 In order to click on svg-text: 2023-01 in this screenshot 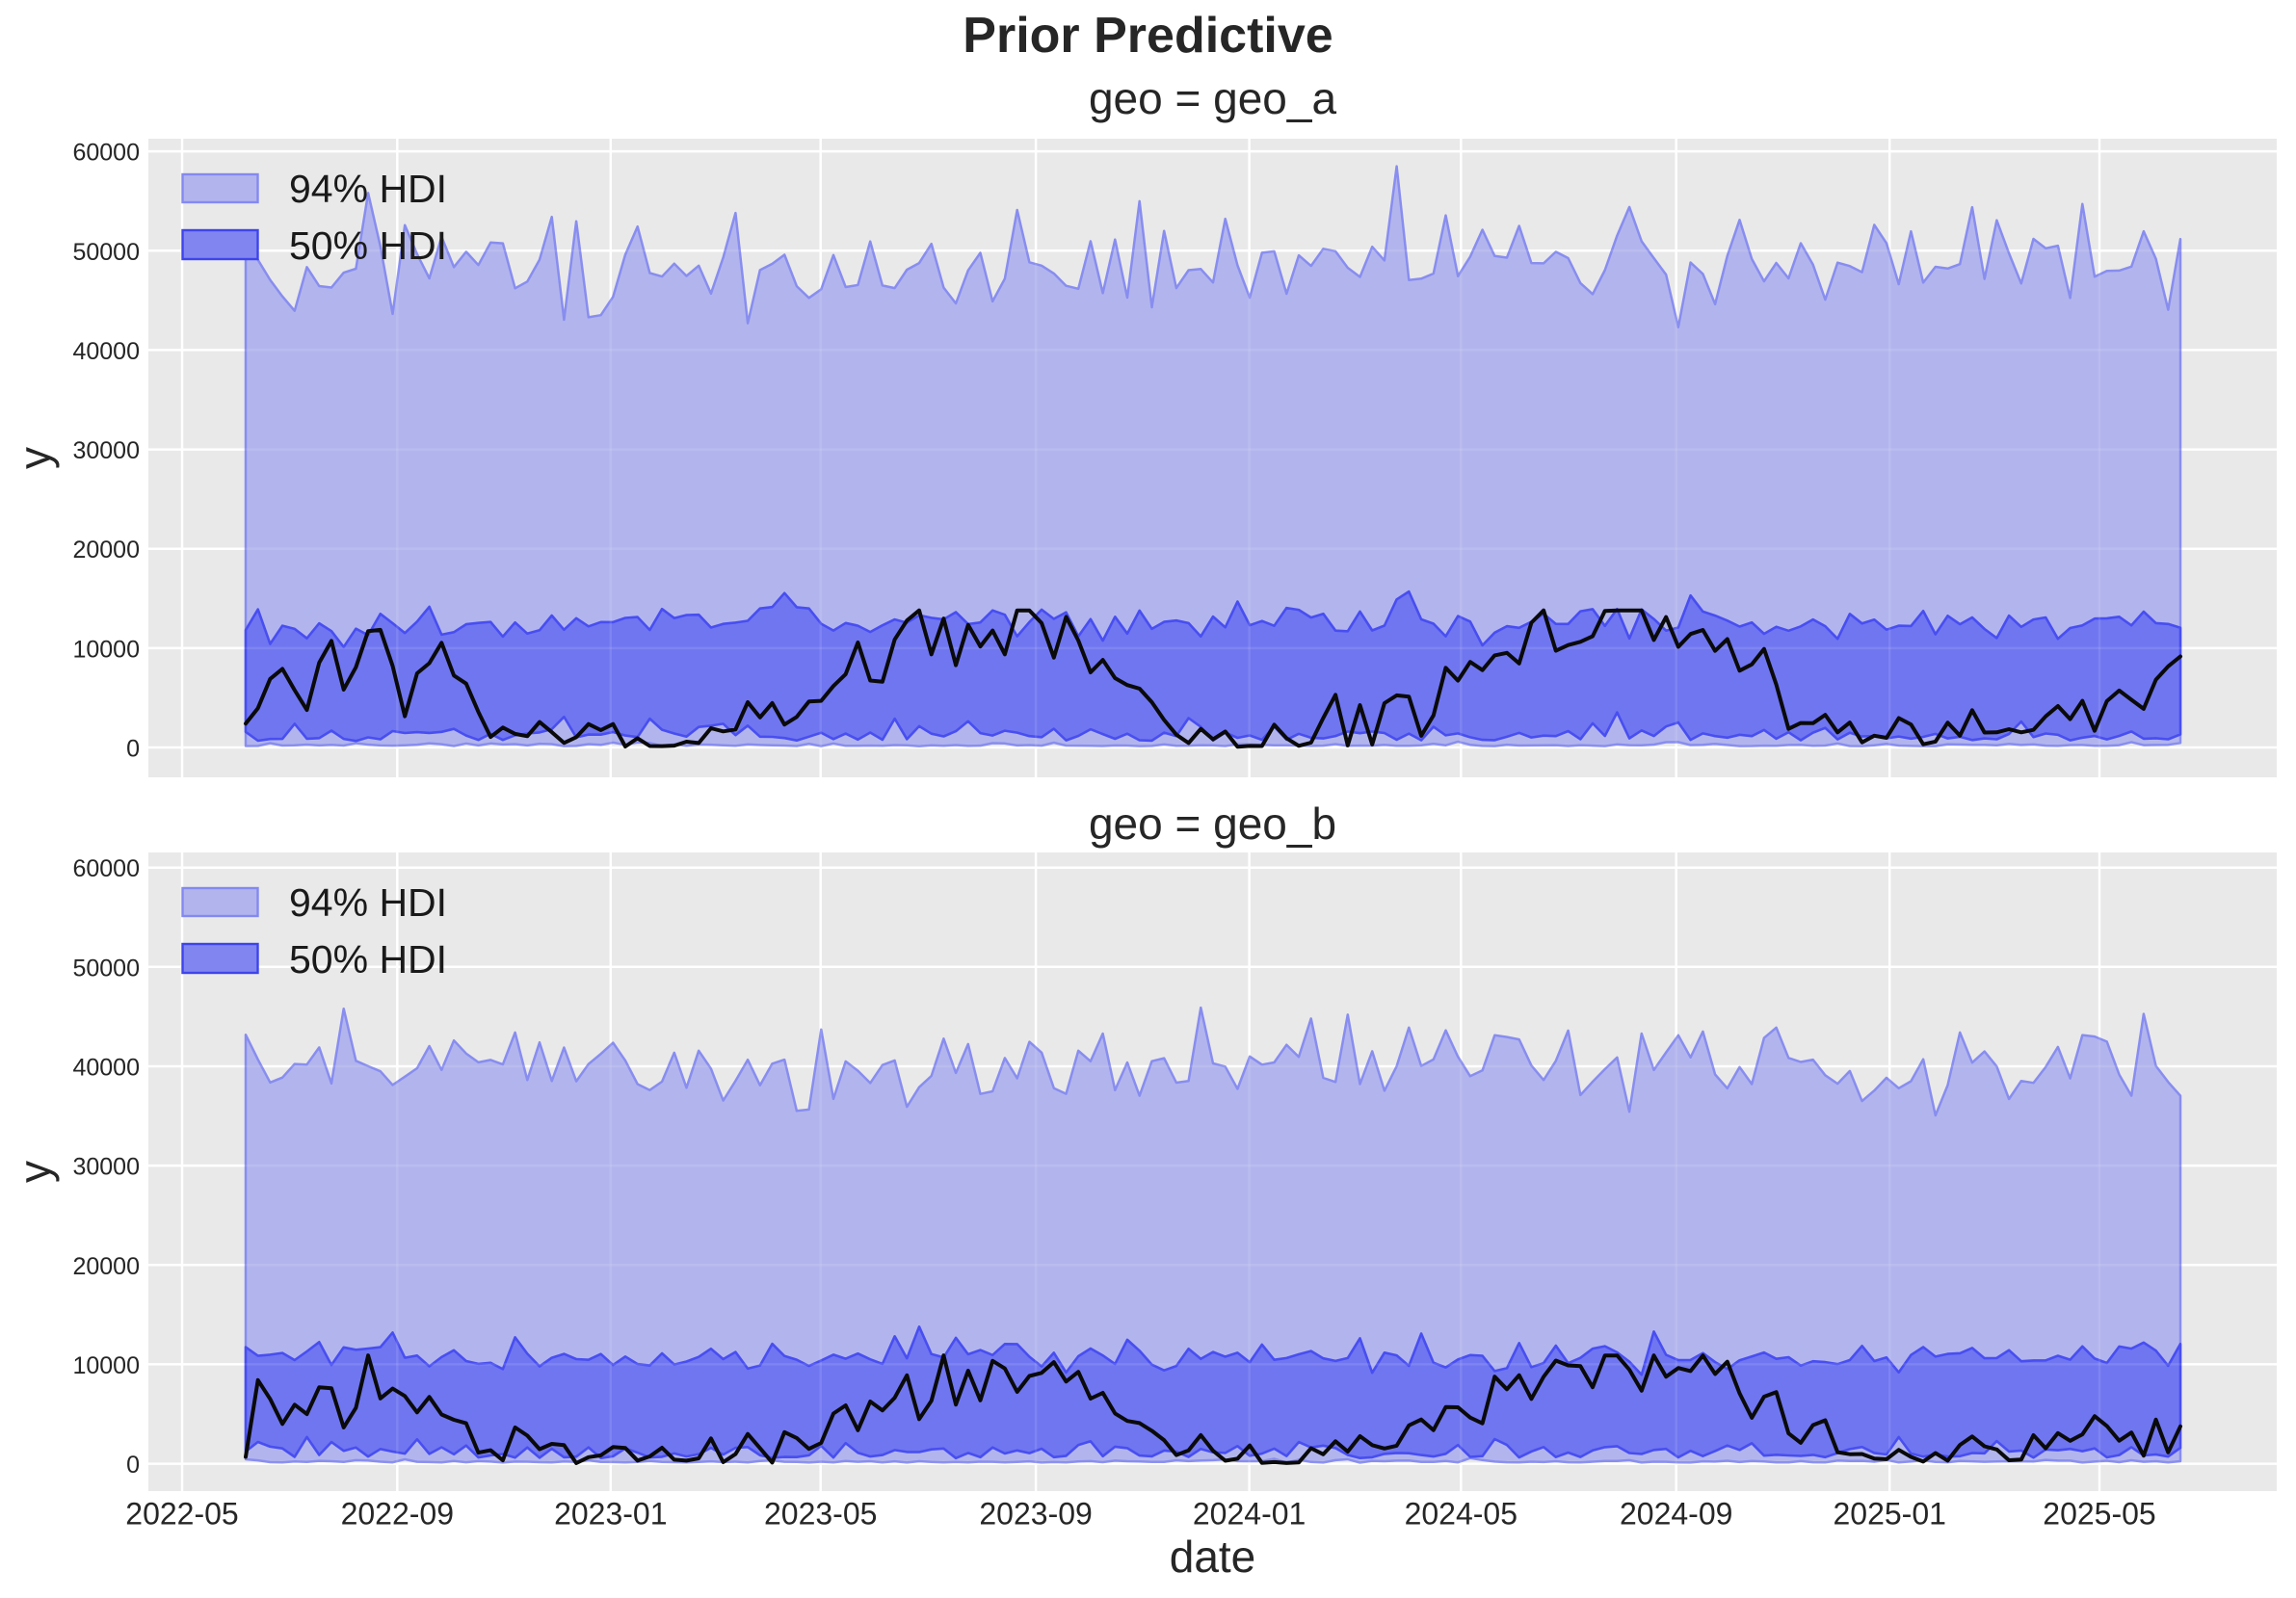, I will do `click(611, 1514)`.